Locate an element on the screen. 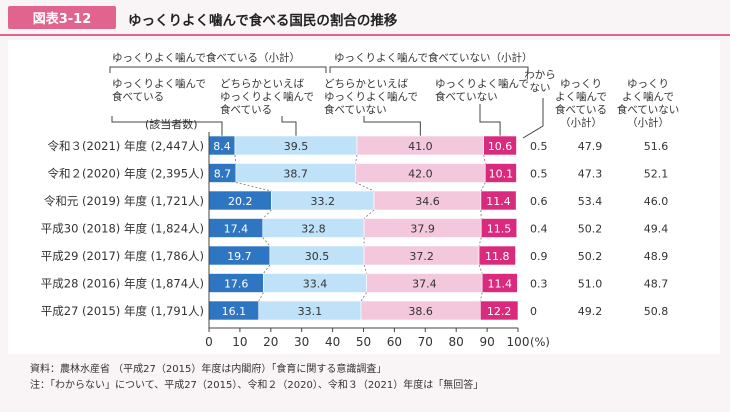 The height and width of the screenshot is (412, 730). legend-bracket-left is located at coordinates (218, 69).